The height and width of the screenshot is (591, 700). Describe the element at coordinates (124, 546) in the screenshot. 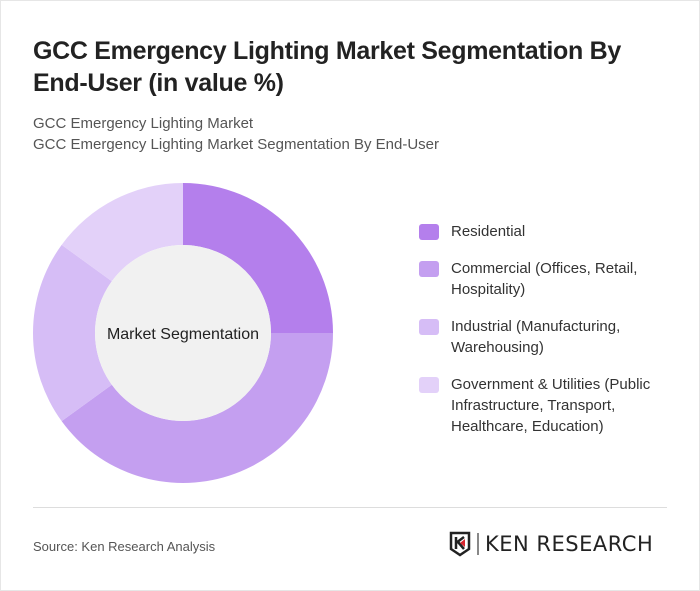

I see `source-note: Source: Ken Research Analysis` at that location.